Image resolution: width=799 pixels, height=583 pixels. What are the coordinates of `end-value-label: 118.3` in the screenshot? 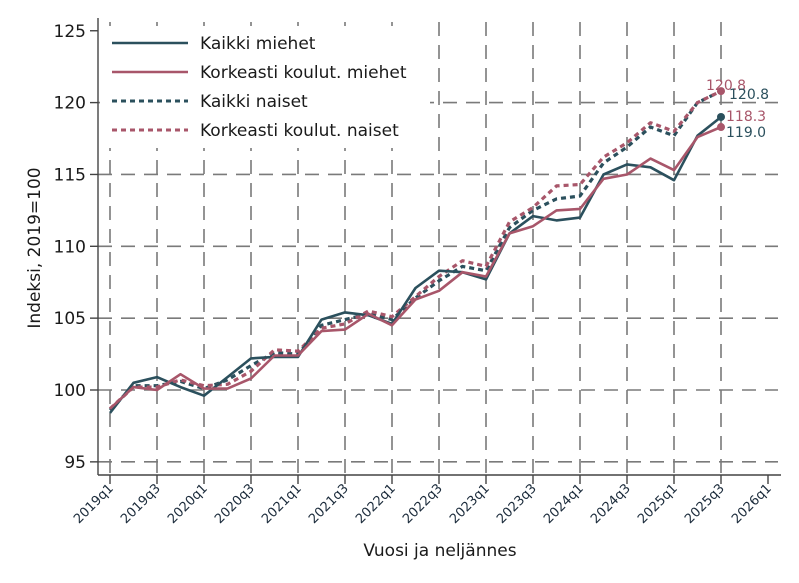 It's located at (746, 117).